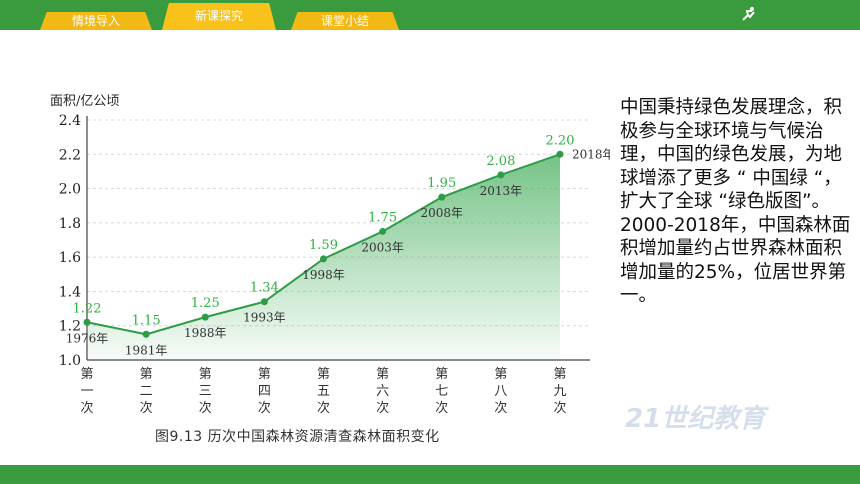 Image resolution: width=860 pixels, height=484 pixels. Describe the element at coordinates (559, 391) in the screenshot. I see `x-tick-label: 九` at that location.